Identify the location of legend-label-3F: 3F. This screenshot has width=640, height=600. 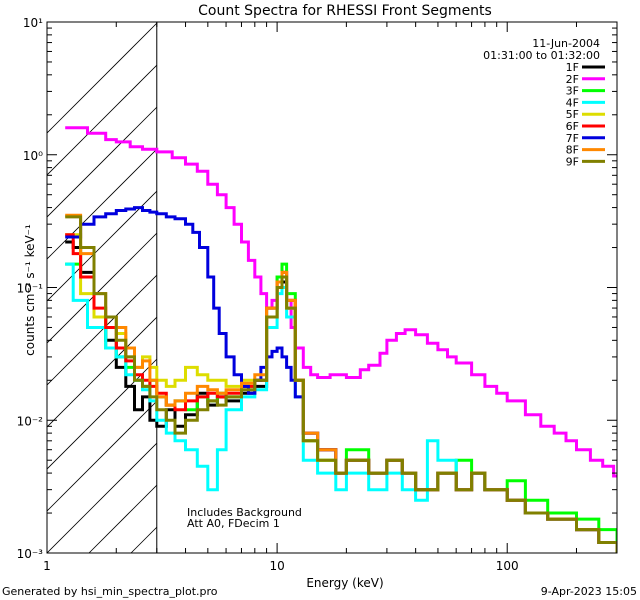
(572, 91).